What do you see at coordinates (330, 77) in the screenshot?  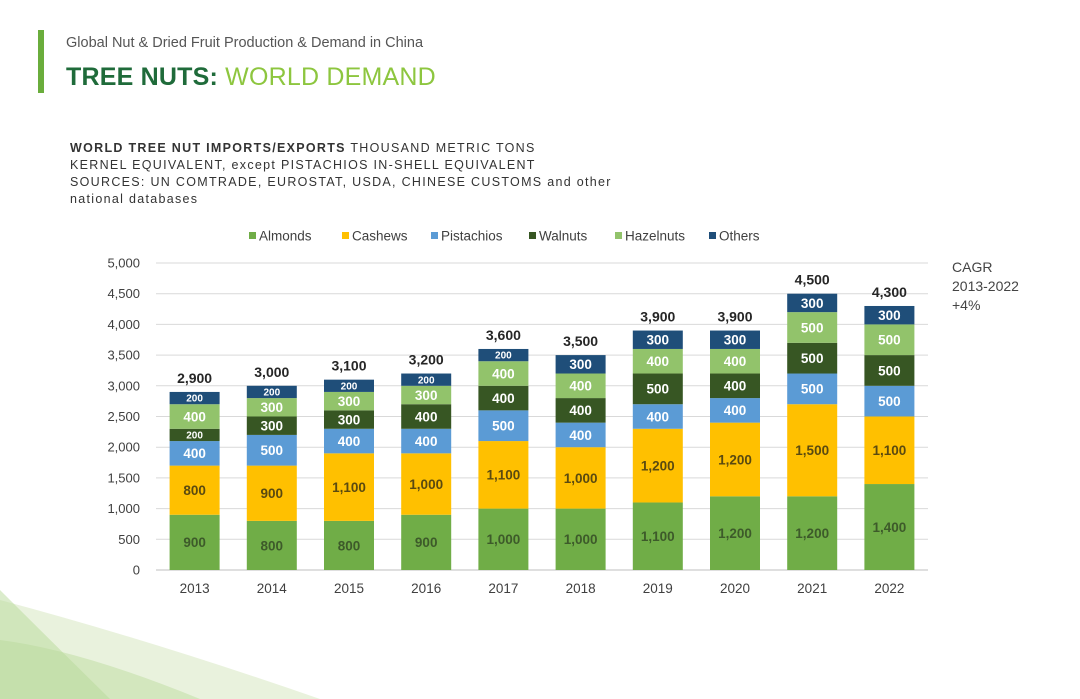 I see `title-part-2: WORLD DEMAND` at bounding box center [330, 77].